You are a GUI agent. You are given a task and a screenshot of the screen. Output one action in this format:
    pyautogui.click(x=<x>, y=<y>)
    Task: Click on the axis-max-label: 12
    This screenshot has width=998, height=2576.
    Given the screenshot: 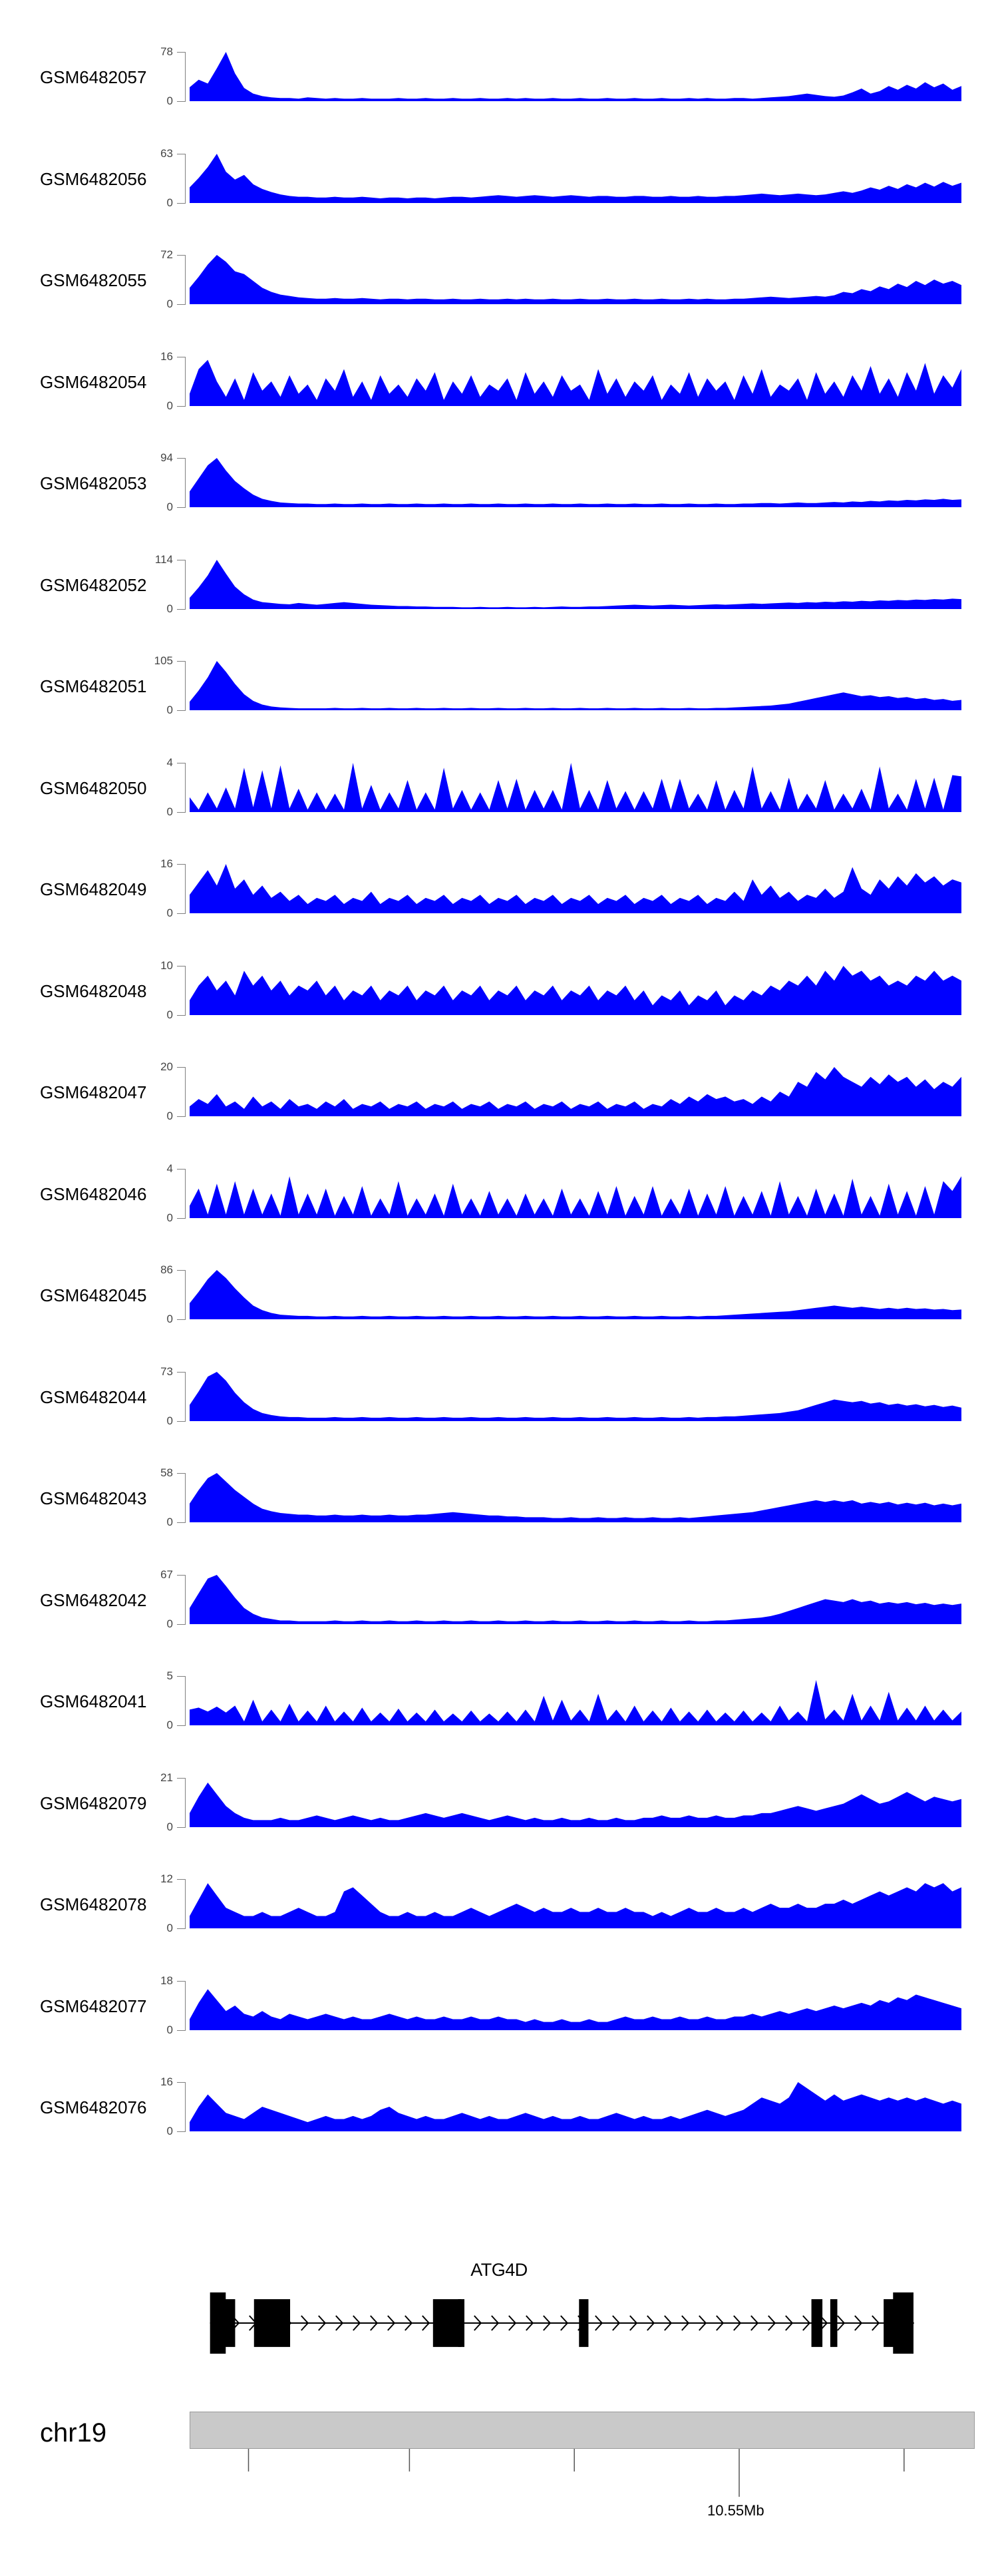 What is the action you would take?
    pyautogui.click(x=166, y=1878)
    